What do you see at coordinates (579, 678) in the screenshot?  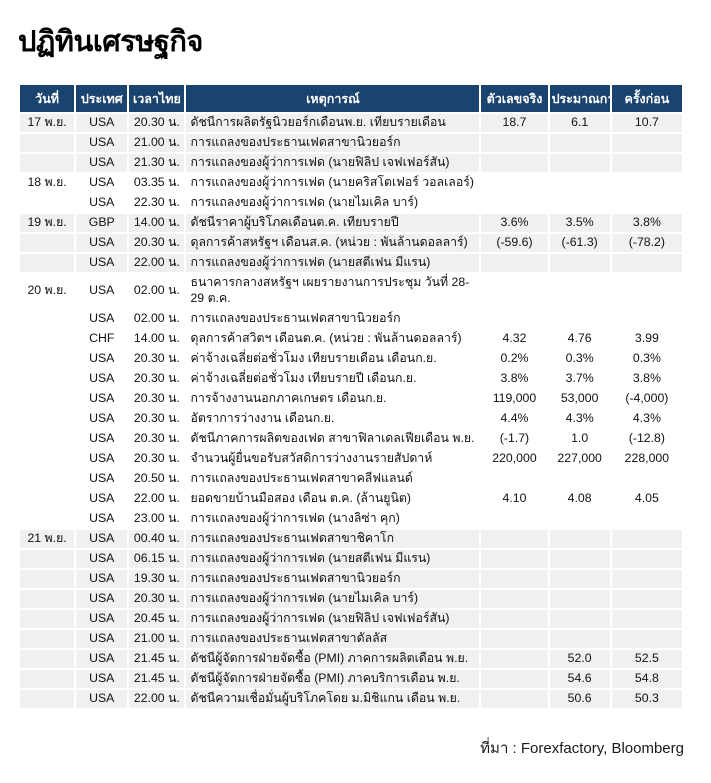 I see `cell-forecast: 54.6` at bounding box center [579, 678].